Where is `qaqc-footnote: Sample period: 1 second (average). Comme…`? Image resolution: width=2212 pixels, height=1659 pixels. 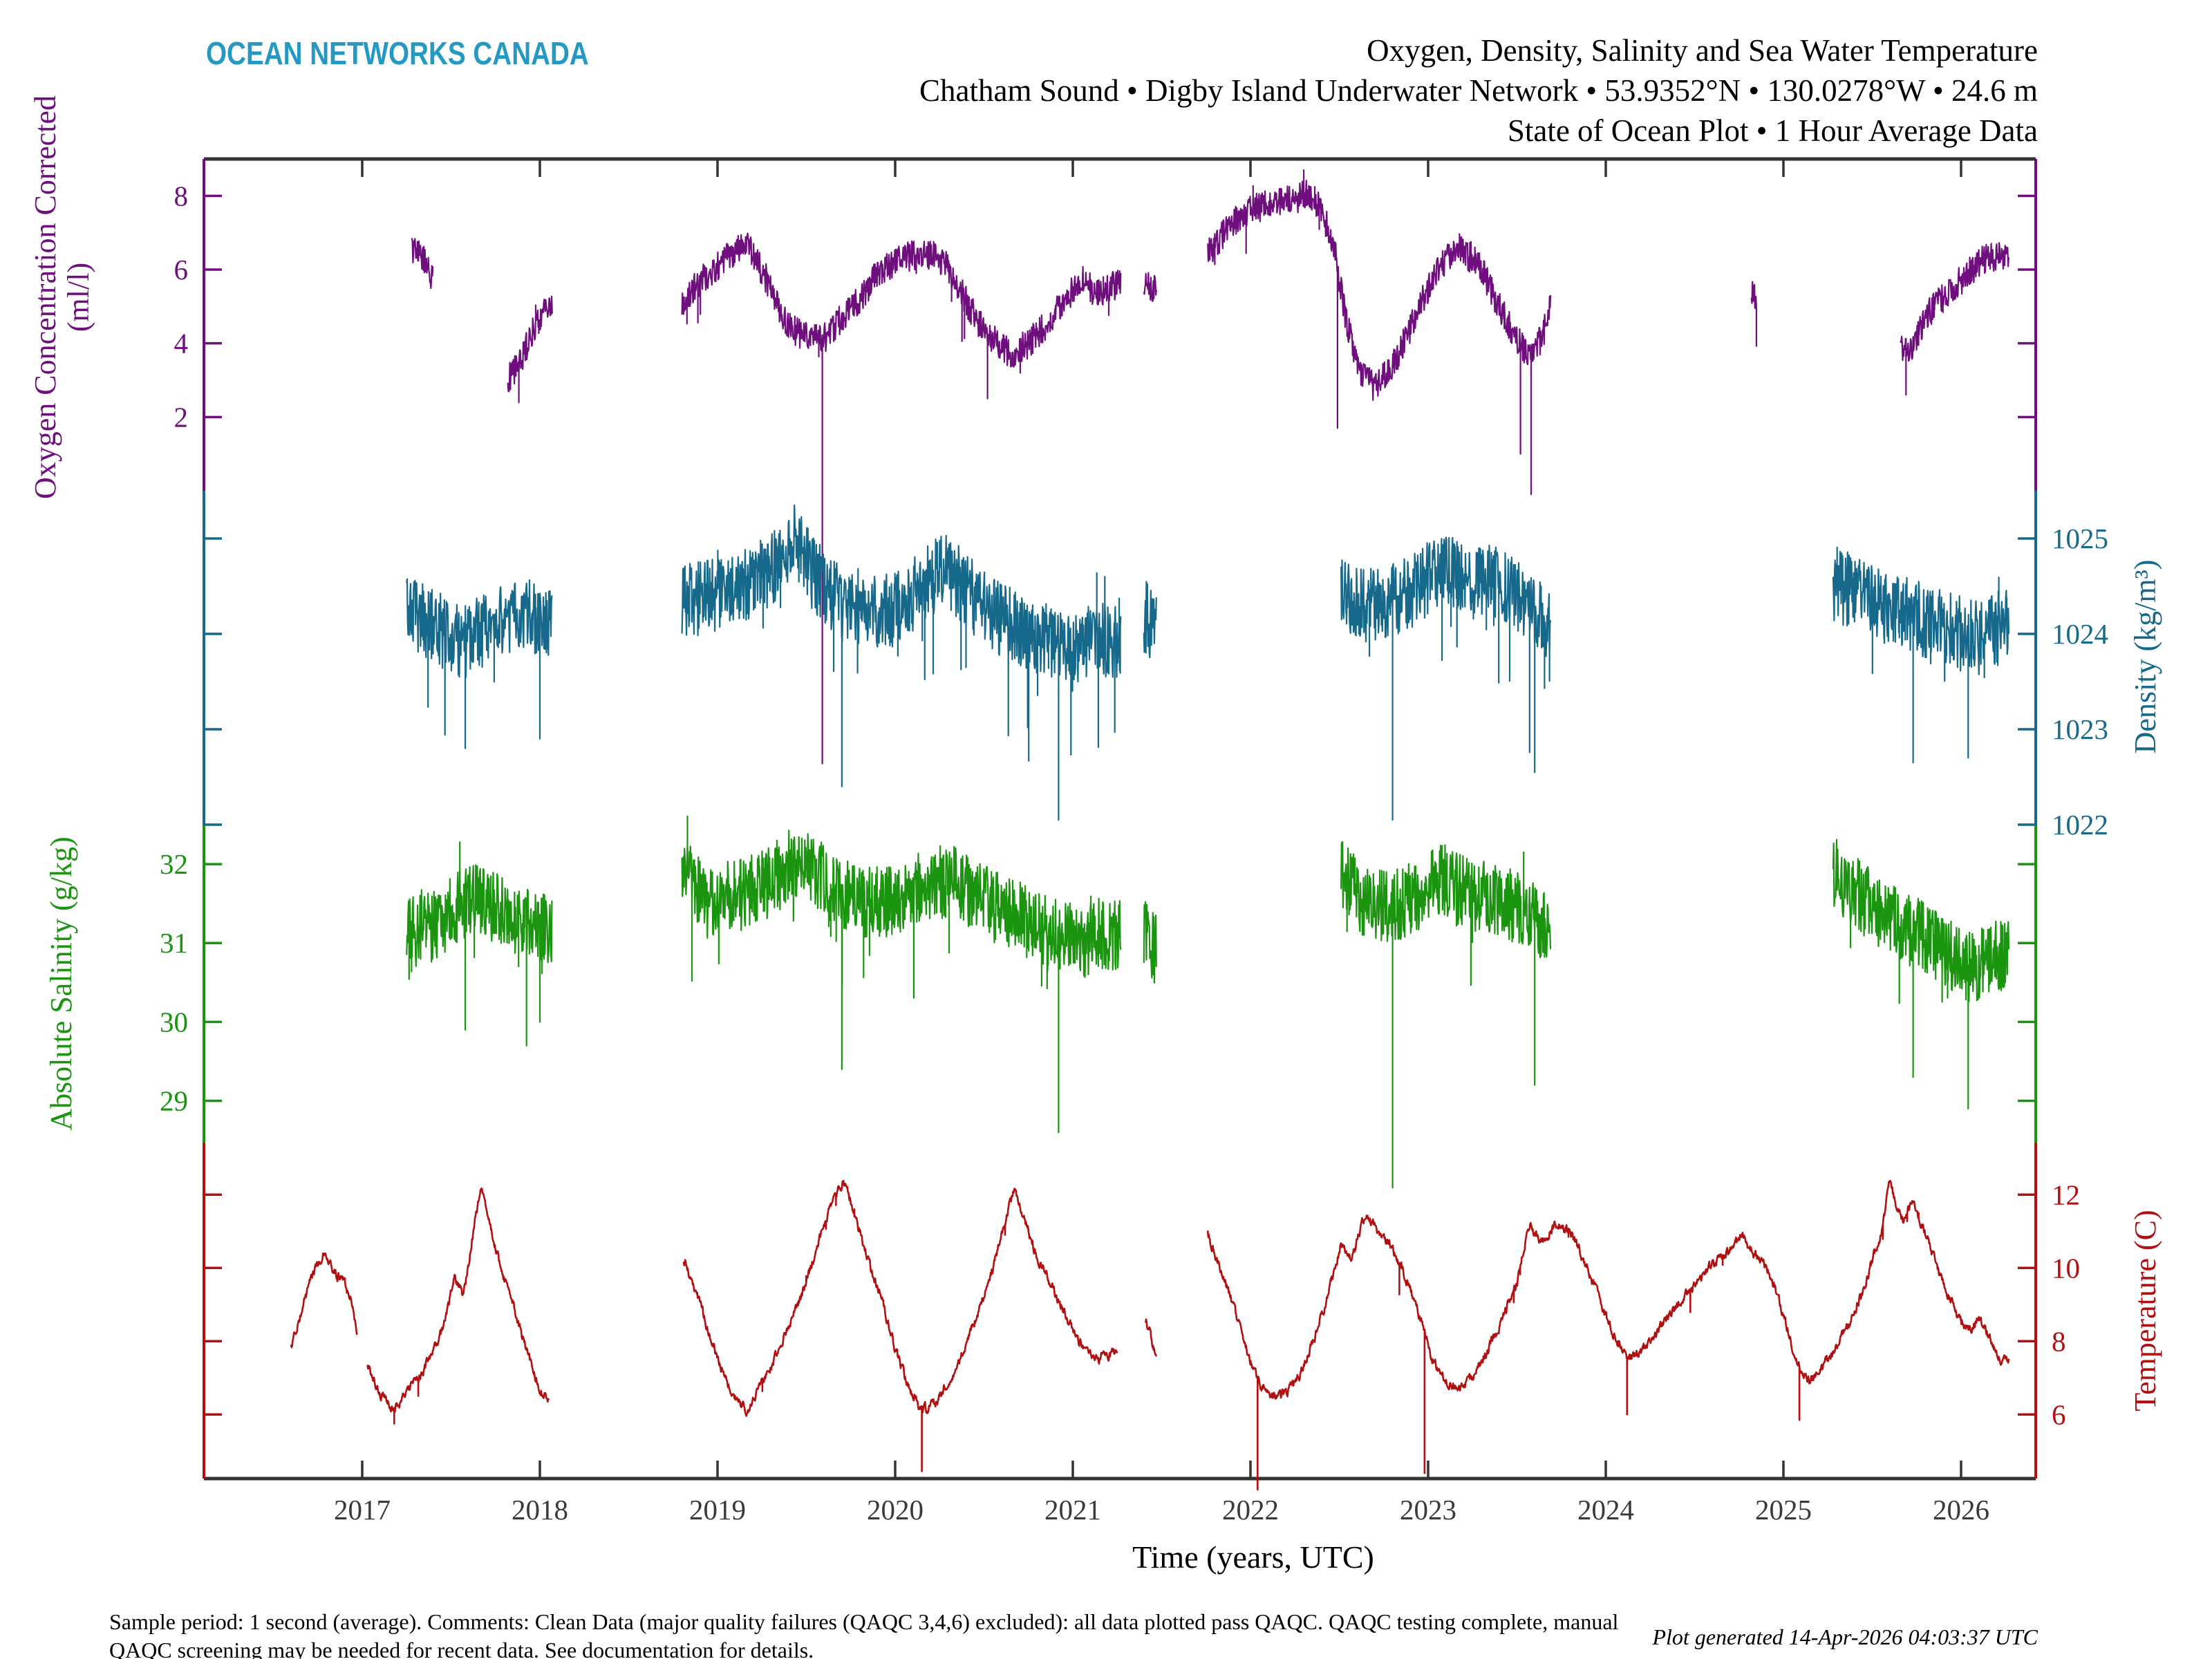 qaqc-footnote: Sample period: 1 second (average). Comme… is located at coordinates (938, 1633).